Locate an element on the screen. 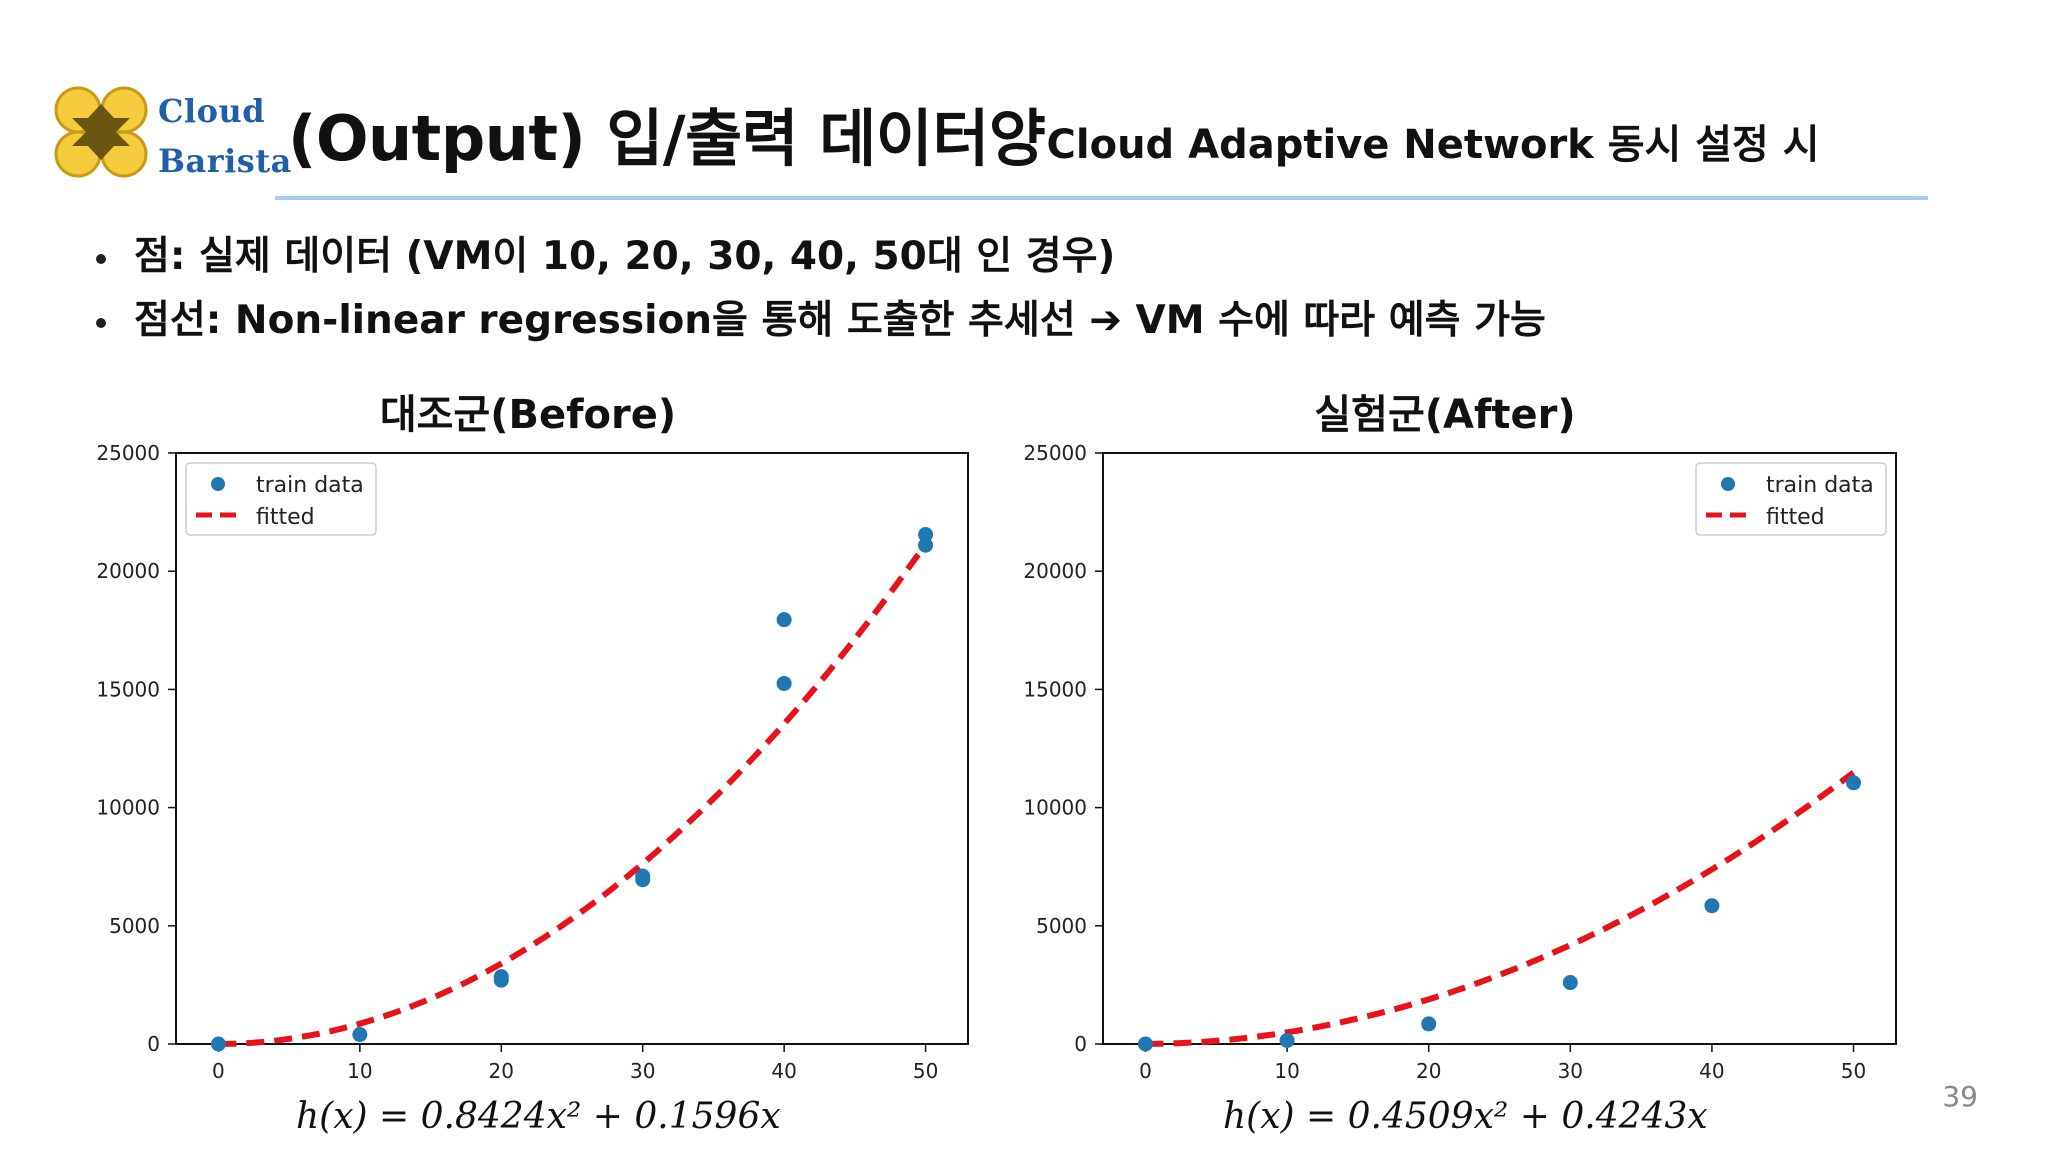 The image size is (2048, 1152). formula-before: h(x) = 0.8424x² + 0.1596x is located at coordinates (538, 1116).